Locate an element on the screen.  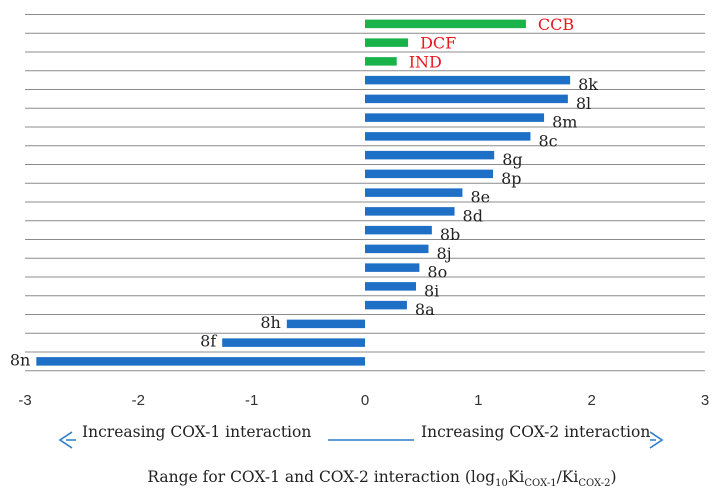
bar-dcf is located at coordinates (387, 42).